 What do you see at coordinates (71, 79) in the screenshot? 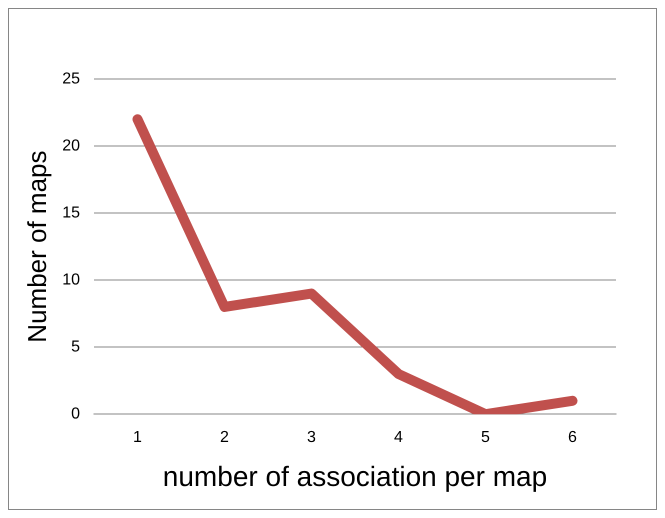
I see `y-tick-label: 25` at bounding box center [71, 79].